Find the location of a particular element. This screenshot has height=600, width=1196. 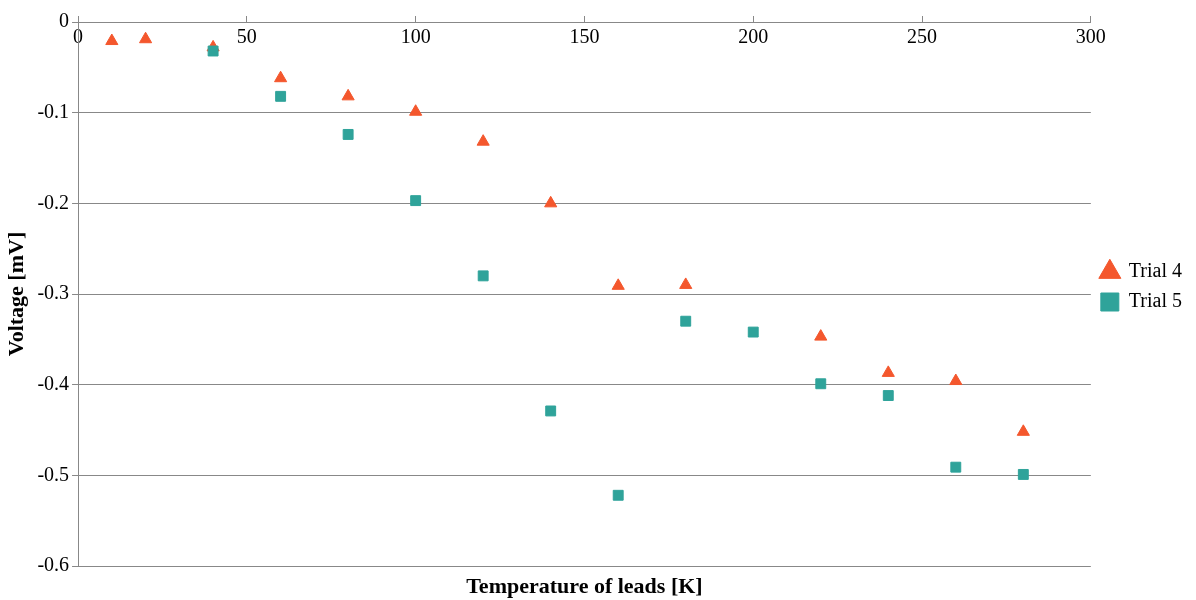

y-tick-label: 0 is located at coordinates (64, 20).